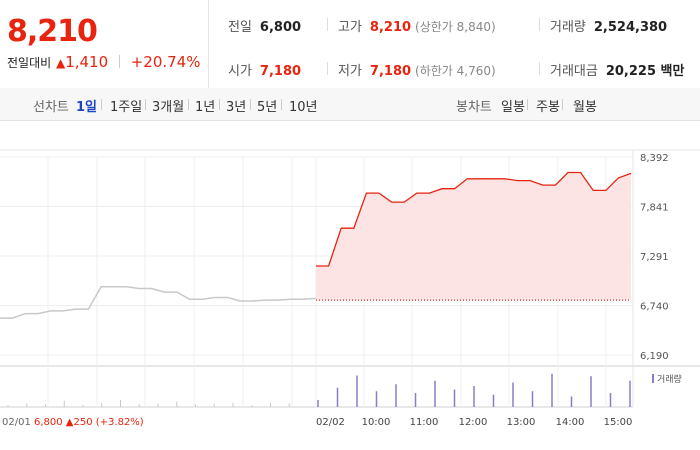 The height and width of the screenshot is (450, 700). Describe the element at coordinates (126, 107) in the screenshot. I see `tab-1w: 1주일` at that location.